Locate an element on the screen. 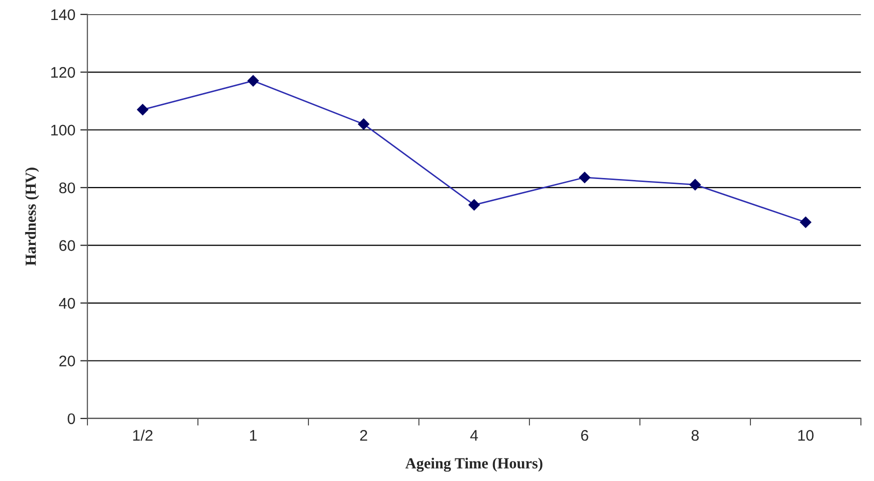  x-axis-title: Ageing Time (Hours) is located at coordinates (473, 465).